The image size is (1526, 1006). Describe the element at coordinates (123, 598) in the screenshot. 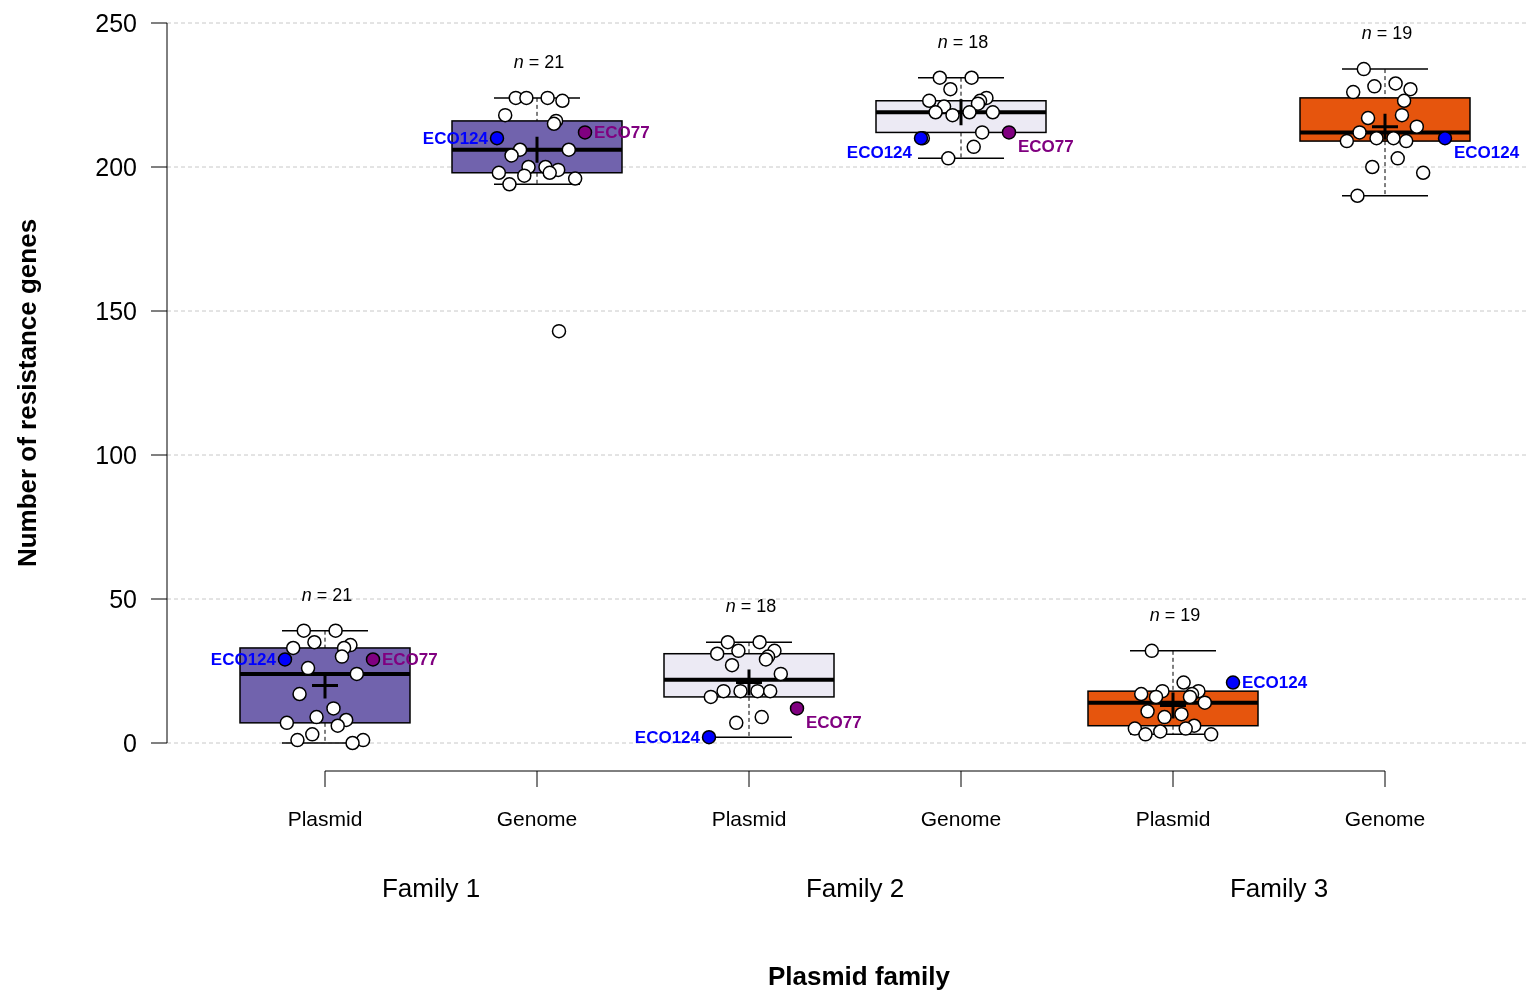

I see `y-tick-label: 50` at that location.